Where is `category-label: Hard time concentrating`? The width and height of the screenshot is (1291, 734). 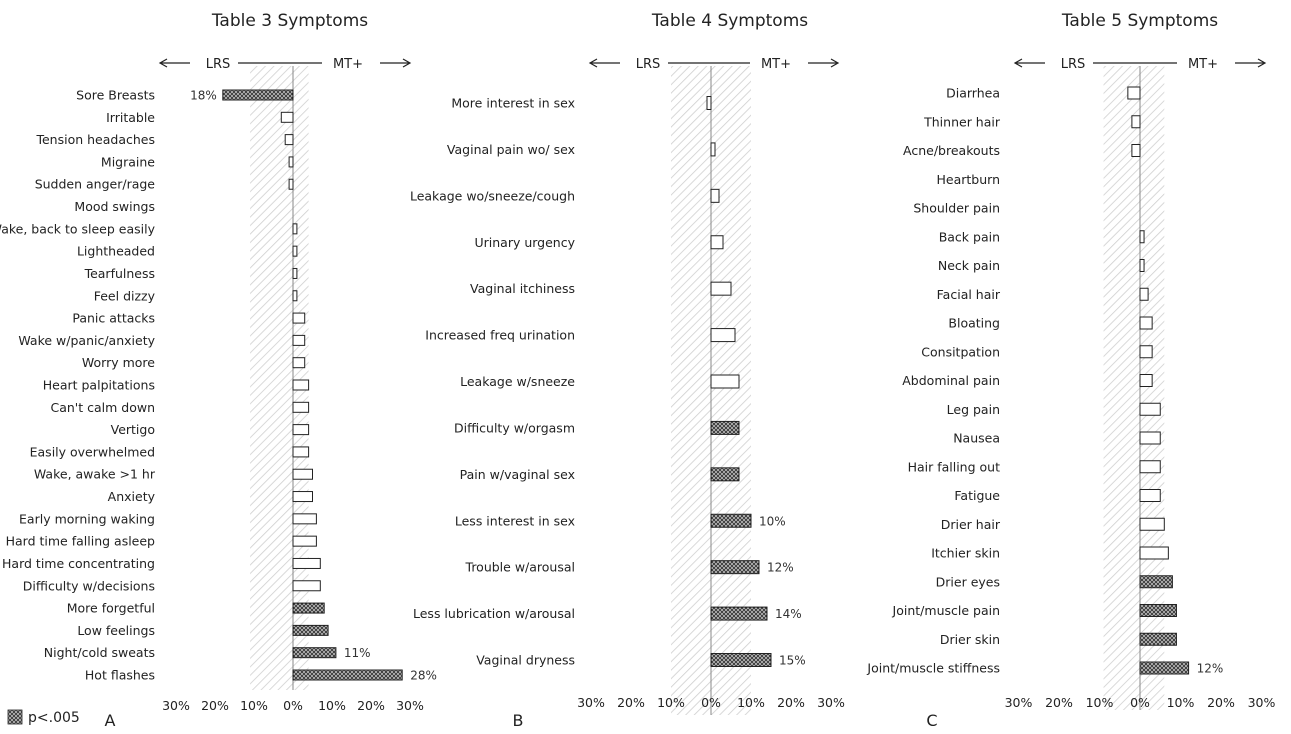
category-label: Hard time concentrating is located at coordinates (78, 563).